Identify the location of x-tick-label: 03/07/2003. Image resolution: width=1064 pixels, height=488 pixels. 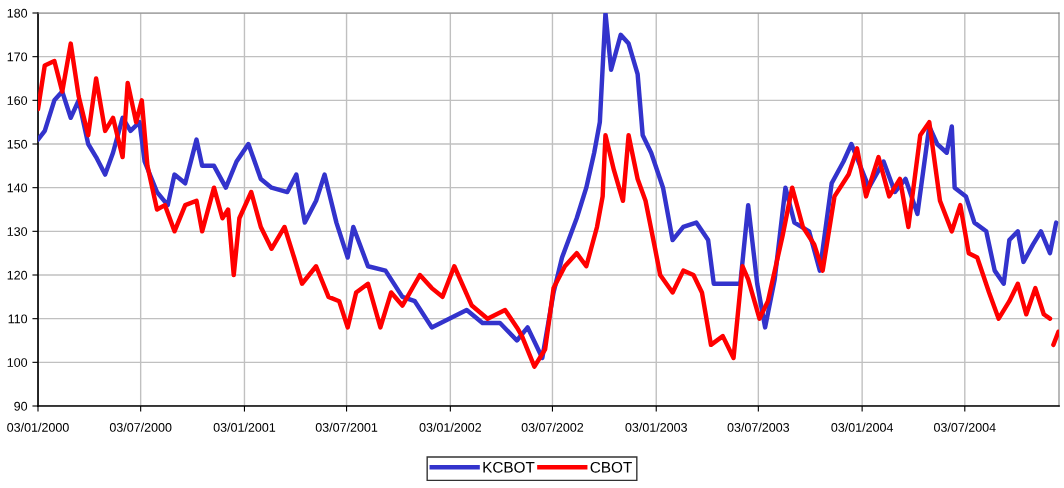
(758, 427).